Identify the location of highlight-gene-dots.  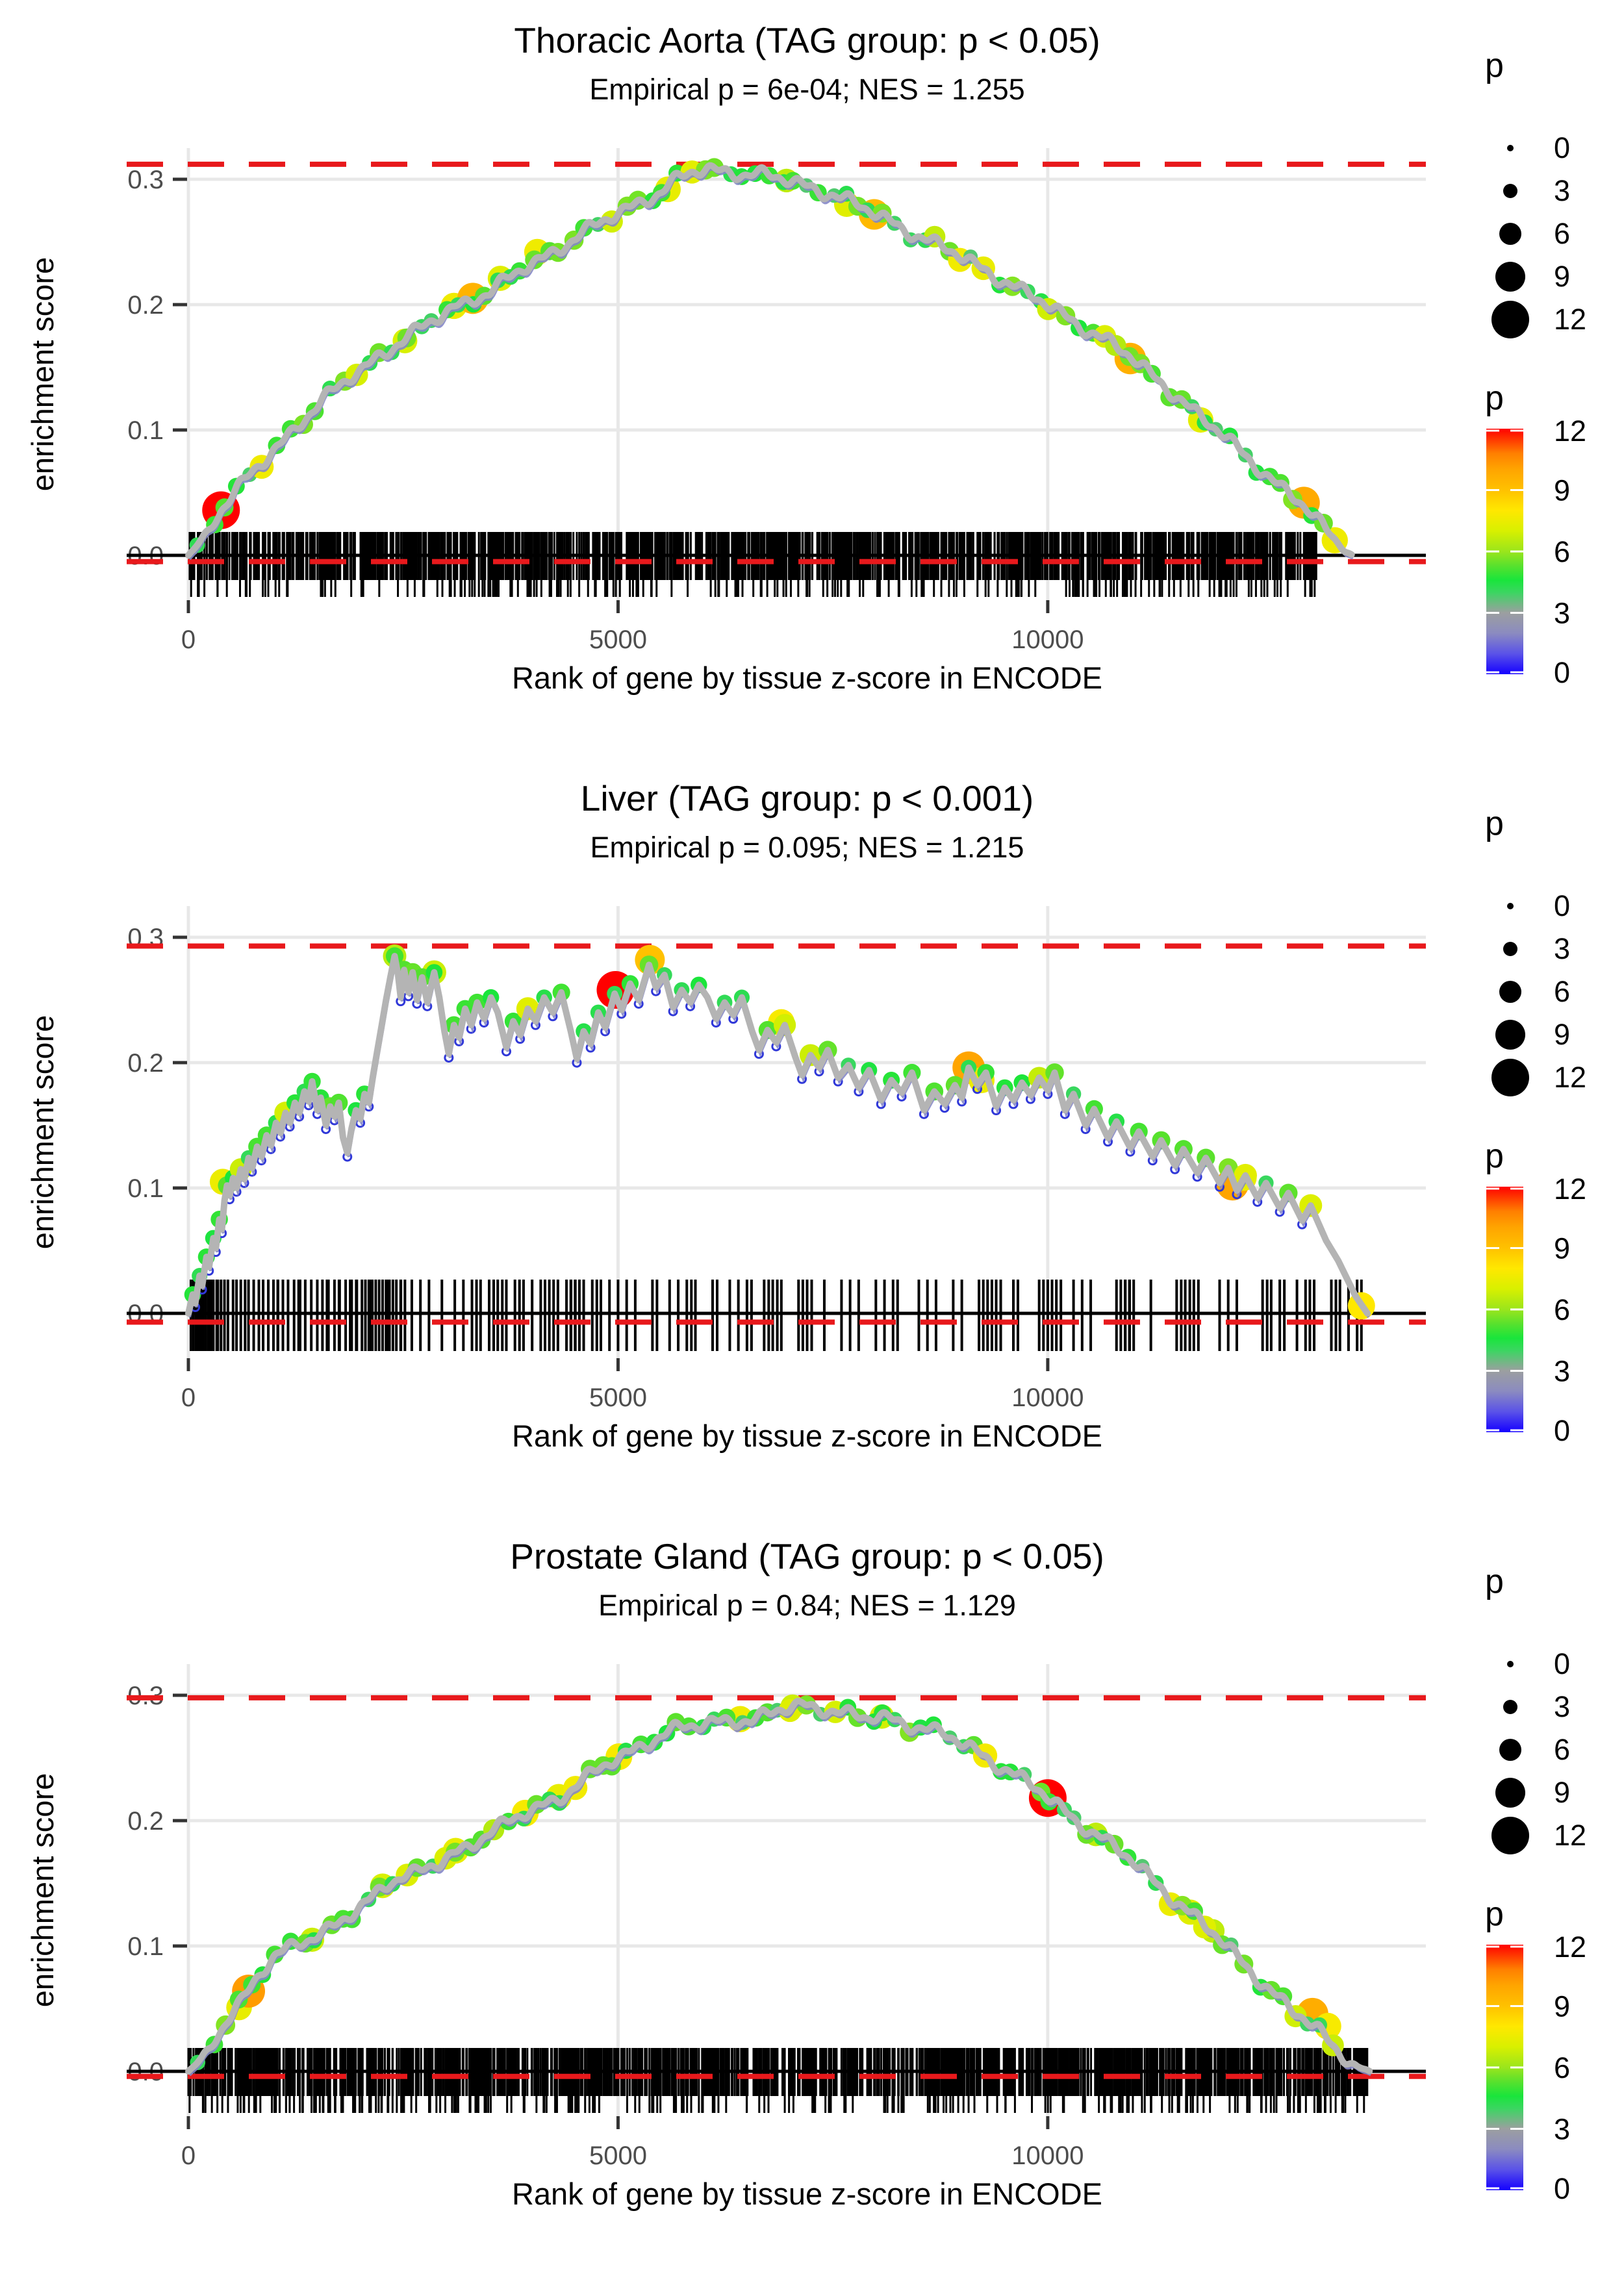
(783, 1867).